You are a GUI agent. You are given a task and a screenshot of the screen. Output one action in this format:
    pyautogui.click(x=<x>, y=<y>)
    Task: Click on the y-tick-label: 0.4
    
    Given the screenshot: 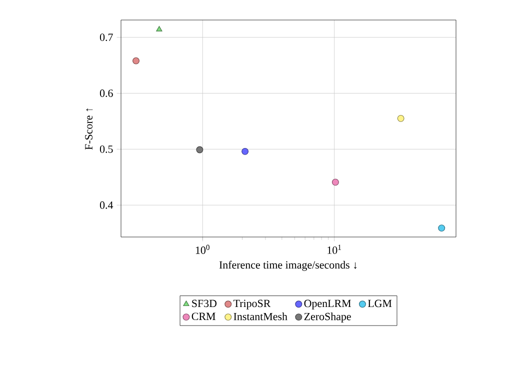 What is the action you would take?
    pyautogui.click(x=107, y=205)
    